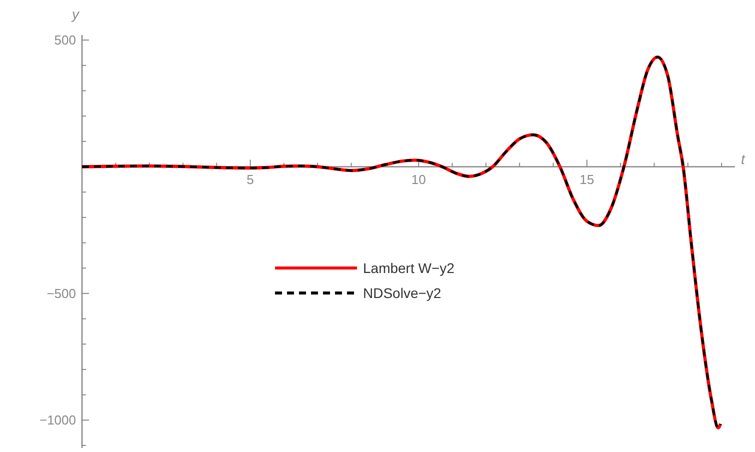 The height and width of the screenshot is (452, 755). Describe the element at coordinates (587, 179) in the screenshot. I see `x-tick-label: 15` at that location.